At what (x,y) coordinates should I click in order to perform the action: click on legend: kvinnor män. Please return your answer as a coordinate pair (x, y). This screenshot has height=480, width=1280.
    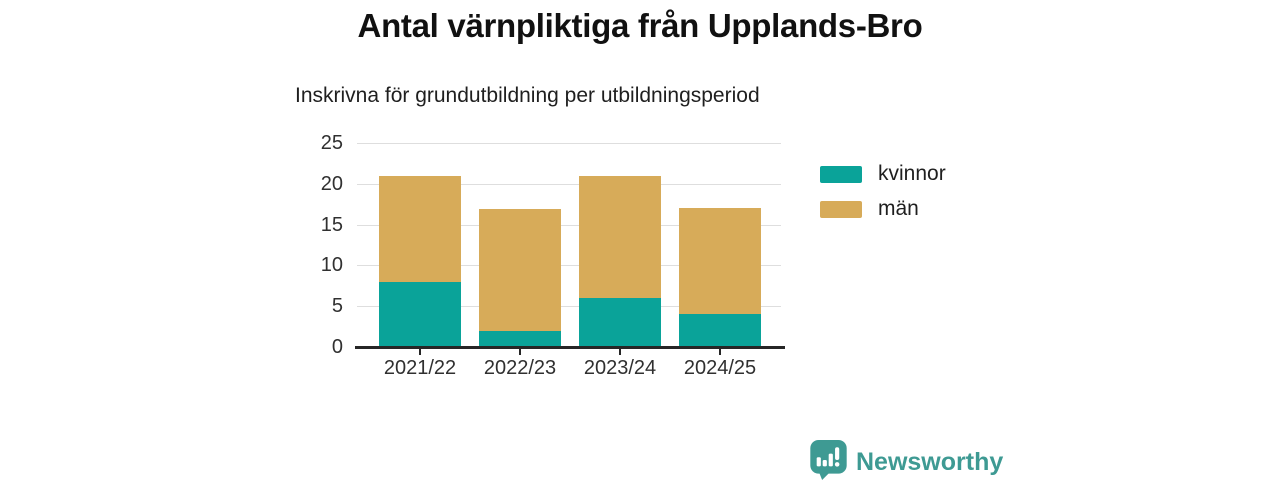
    Looking at the image, I should click on (883, 197).